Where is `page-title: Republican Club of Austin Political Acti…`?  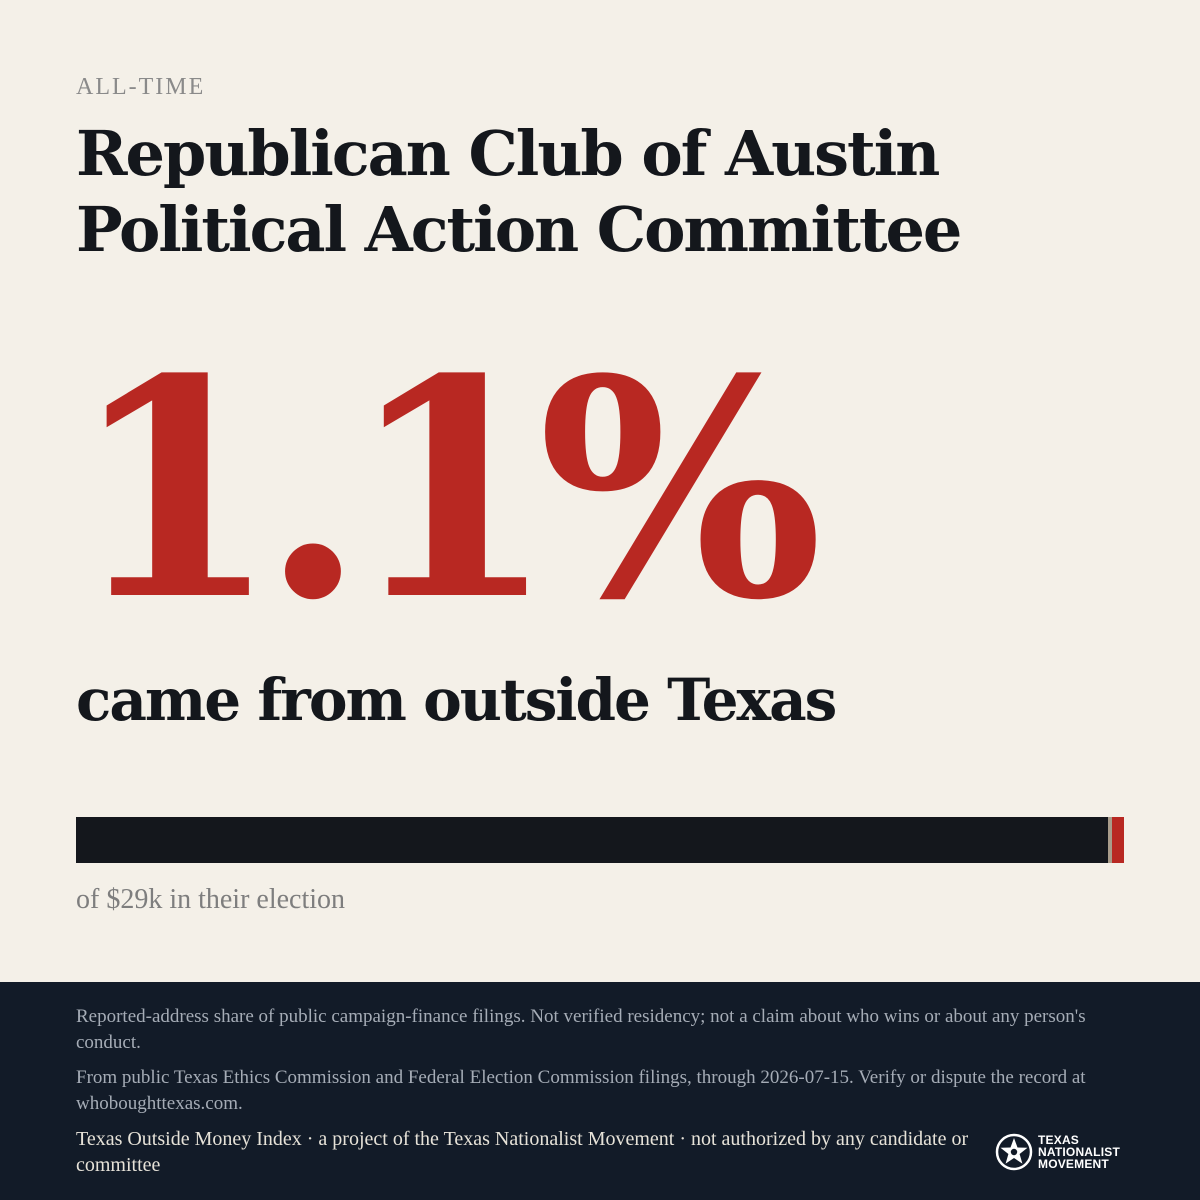
page-title: Republican Club of Austin Political Acti… is located at coordinates (519, 191).